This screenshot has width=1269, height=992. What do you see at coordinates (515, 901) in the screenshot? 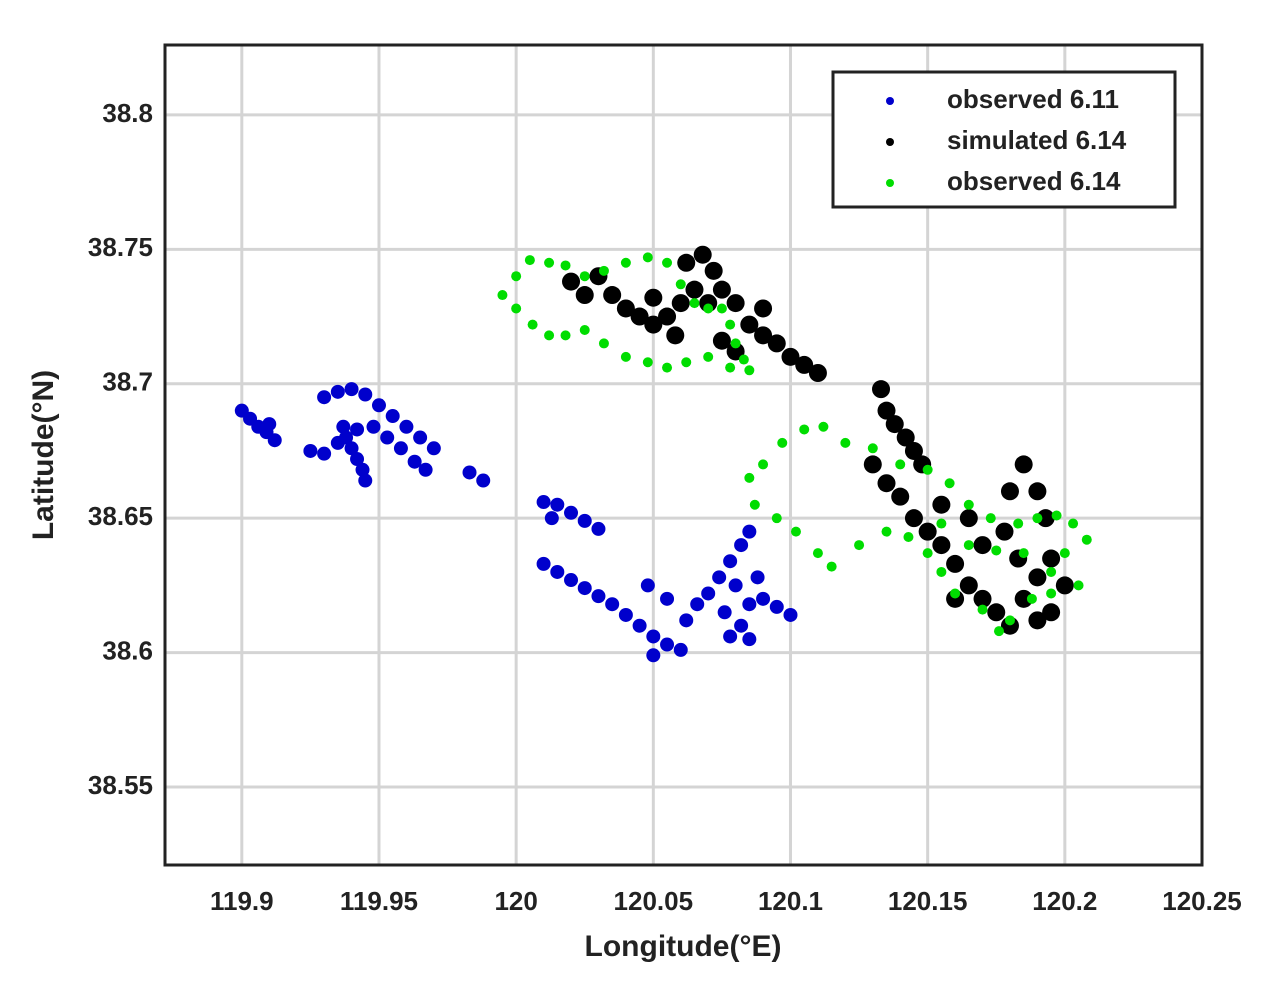
I see `x-tick-label: 120` at bounding box center [515, 901].